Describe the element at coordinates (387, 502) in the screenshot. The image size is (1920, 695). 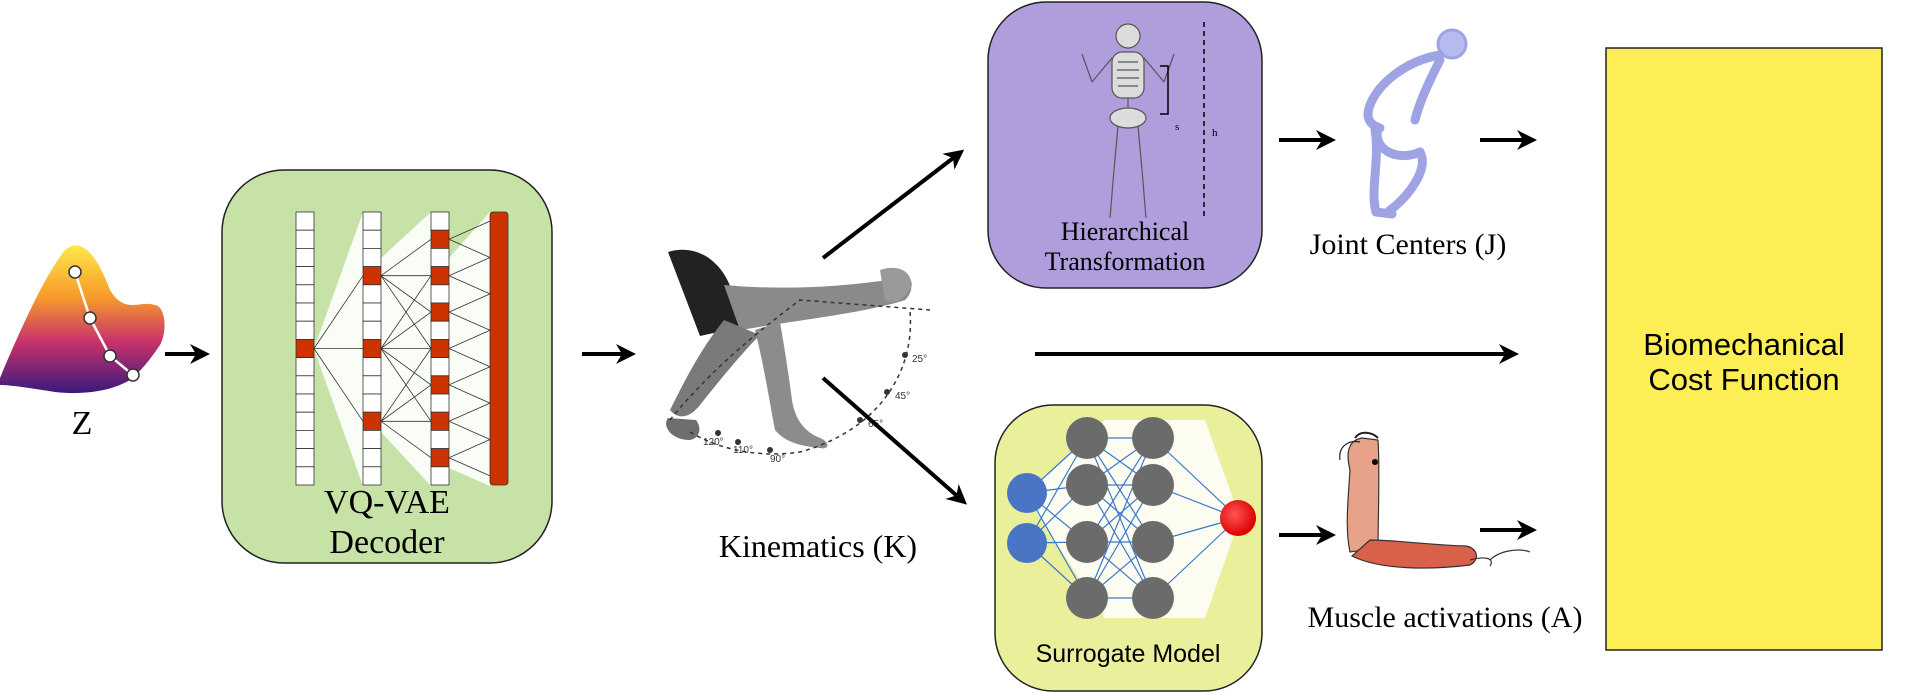
I see `decoder-label-line1: VQ-VAE` at that location.